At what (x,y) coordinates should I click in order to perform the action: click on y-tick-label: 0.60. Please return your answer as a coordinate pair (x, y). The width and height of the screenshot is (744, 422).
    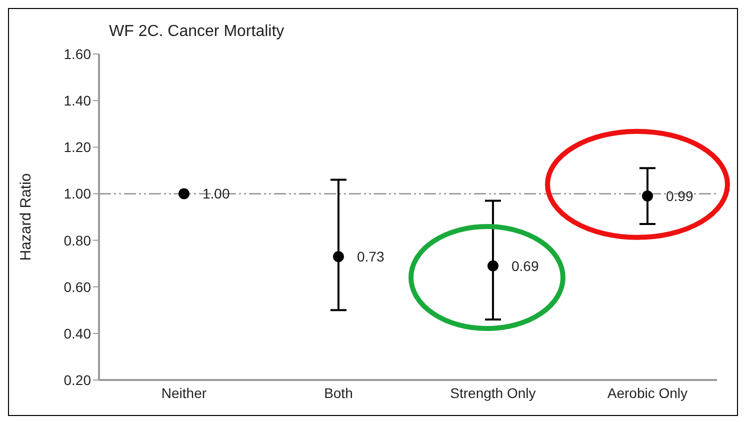
    Looking at the image, I should click on (78, 286).